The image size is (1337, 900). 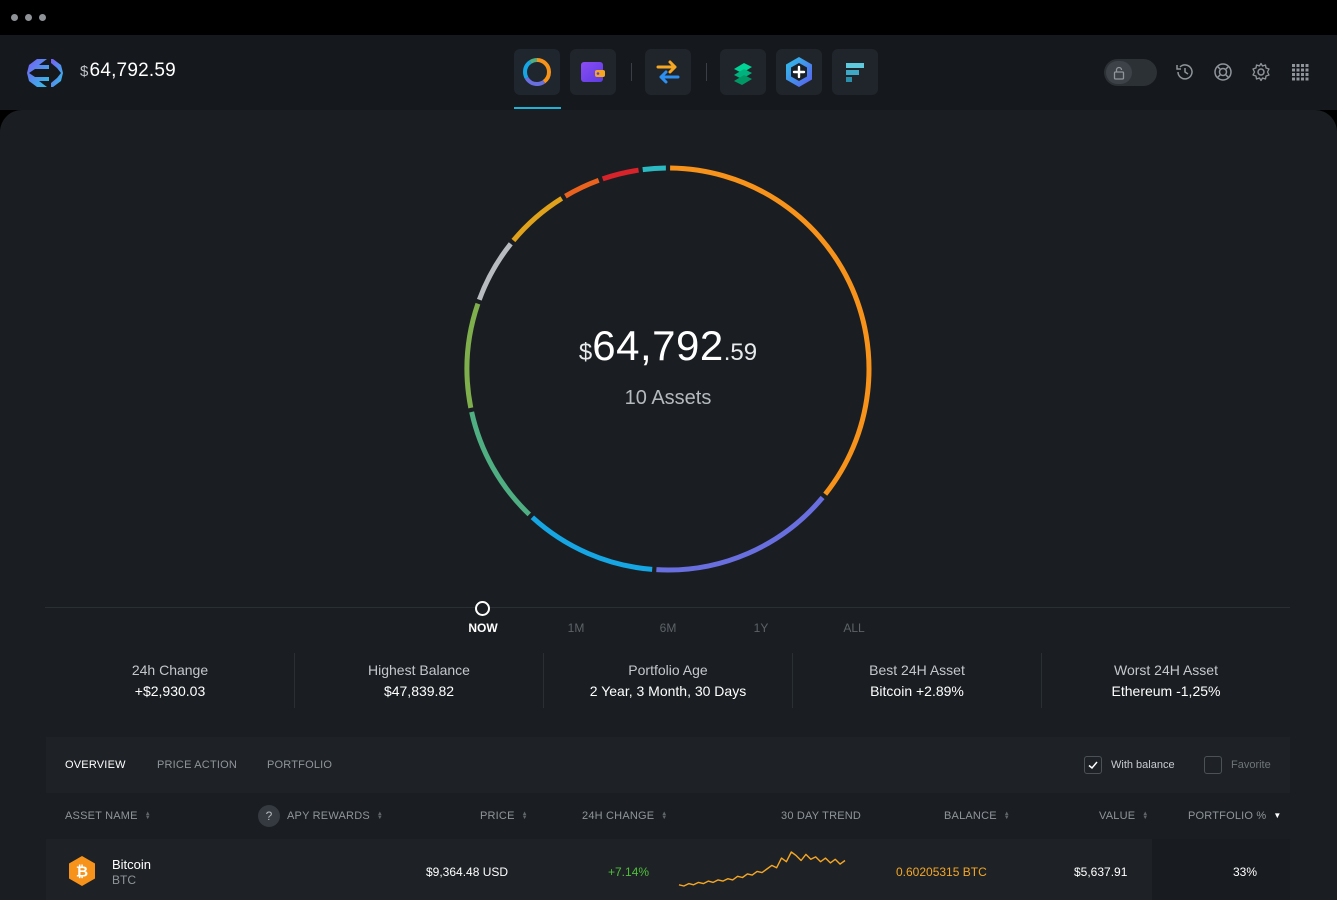 I want to click on checkmark-icon, so click(x=1093, y=765).